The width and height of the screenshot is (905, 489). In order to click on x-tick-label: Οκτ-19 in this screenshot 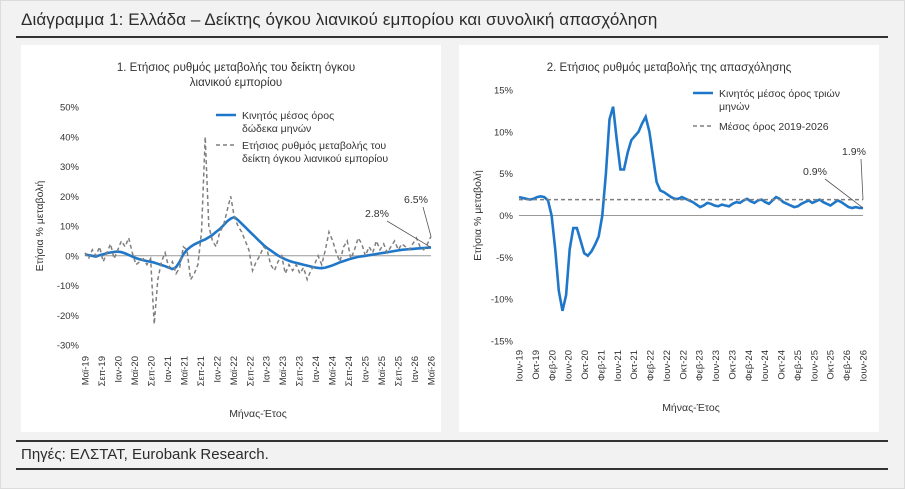, I will do `click(536, 365)`.